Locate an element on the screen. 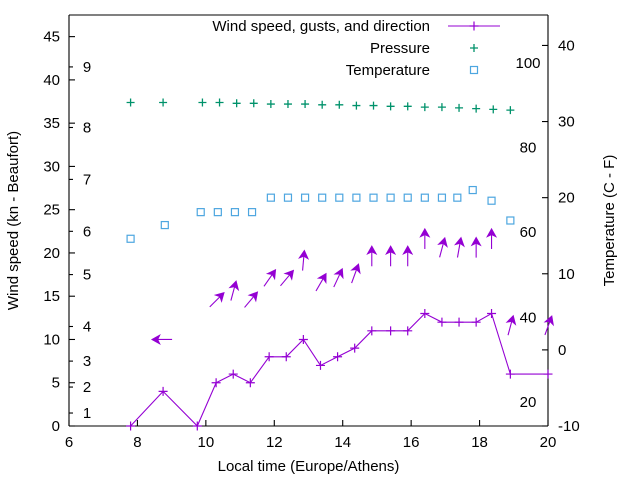 The height and width of the screenshot is (480, 640). legend-label-pressure: Pressure is located at coordinates (400, 48).